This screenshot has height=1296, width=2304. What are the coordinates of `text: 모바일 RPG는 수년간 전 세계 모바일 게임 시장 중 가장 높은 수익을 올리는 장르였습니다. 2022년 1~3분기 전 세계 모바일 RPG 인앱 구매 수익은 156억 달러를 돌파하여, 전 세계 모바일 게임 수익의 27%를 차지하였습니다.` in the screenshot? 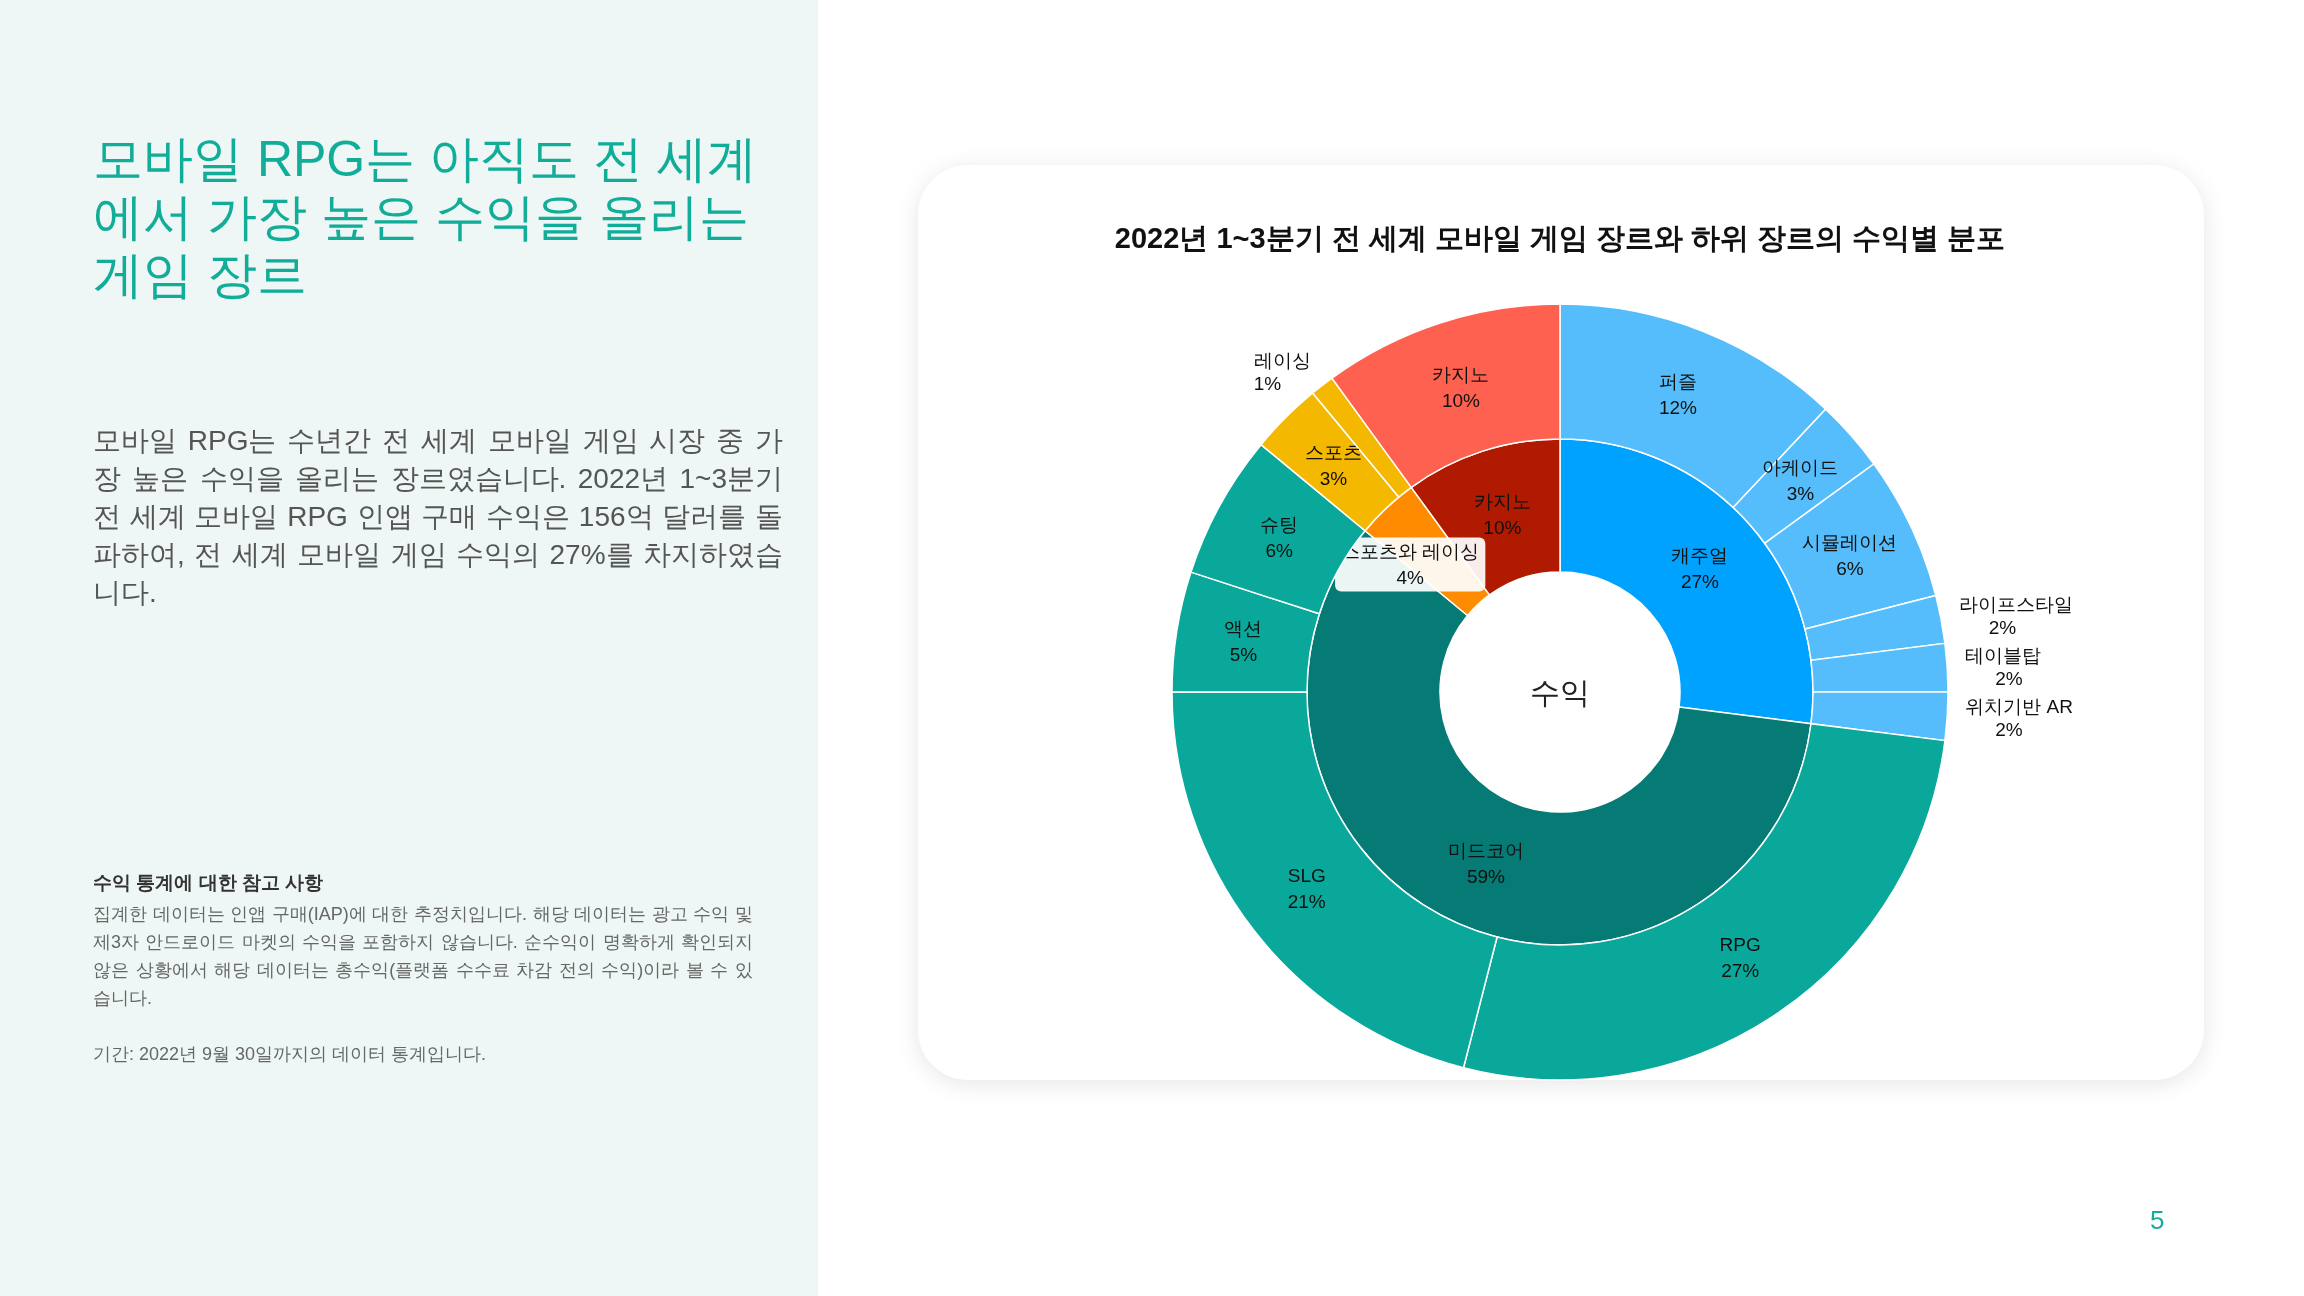 It's located at (438, 517).